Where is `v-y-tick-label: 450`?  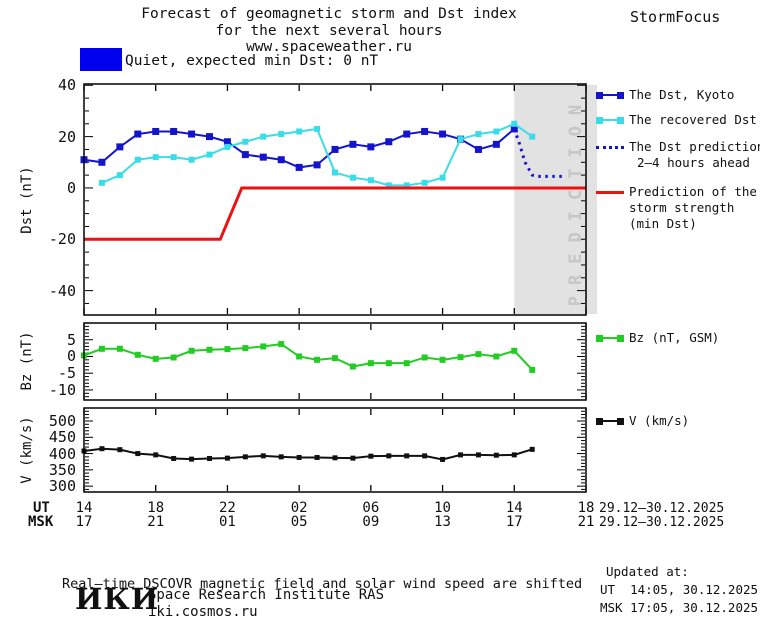 v-y-tick-label: 450 is located at coordinates (62, 437).